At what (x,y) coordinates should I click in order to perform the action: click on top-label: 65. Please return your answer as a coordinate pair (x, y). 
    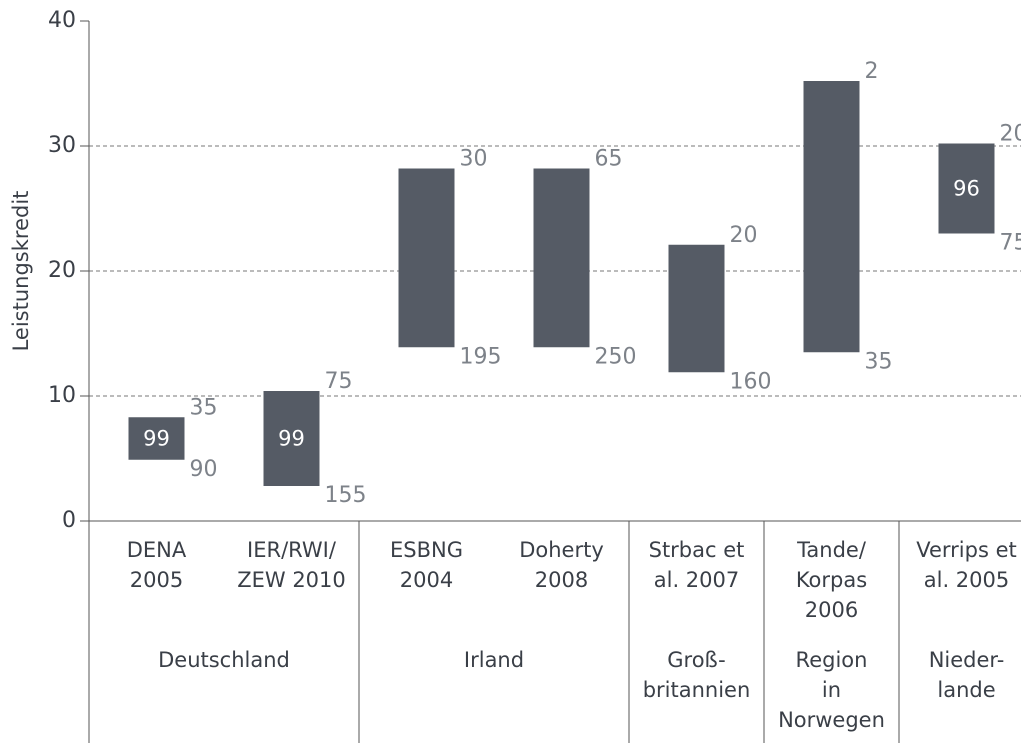
    Looking at the image, I should click on (609, 159).